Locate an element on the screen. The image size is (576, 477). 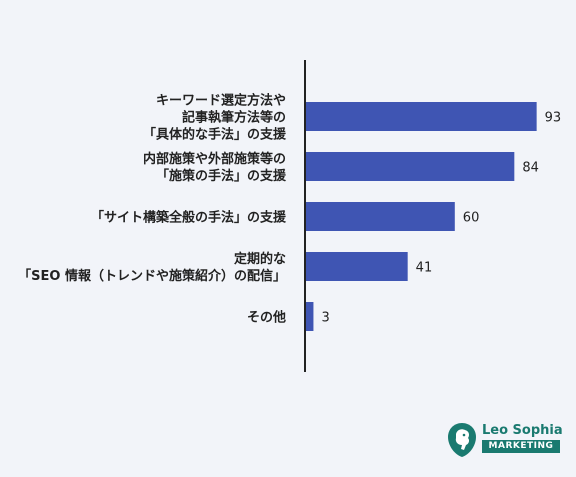
category-label: 「具体的な手法」の支援 is located at coordinates (215, 135).